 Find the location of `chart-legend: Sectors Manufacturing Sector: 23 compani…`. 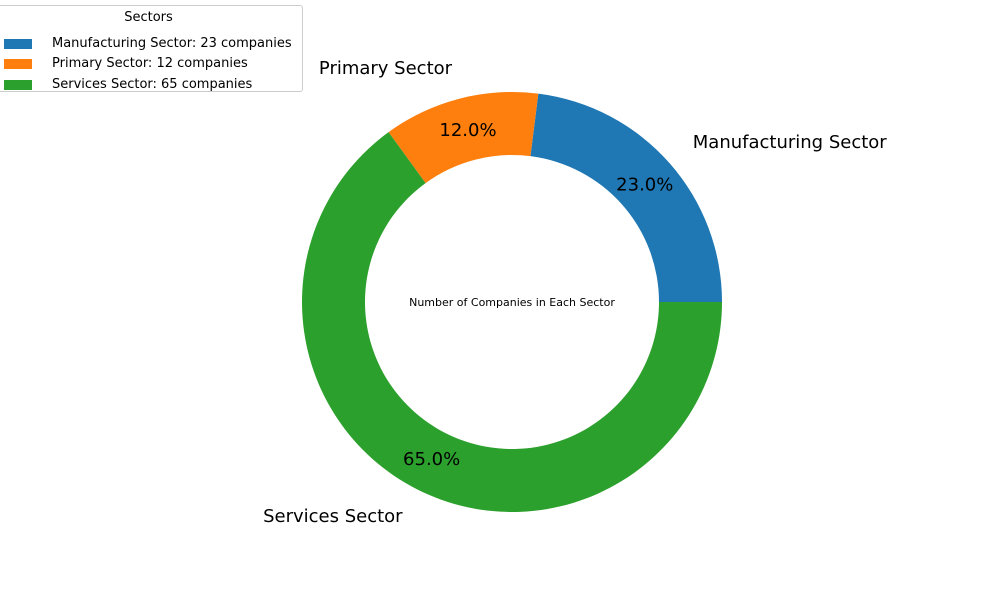

chart-legend: Sectors Manufacturing Sector: 23 compani… is located at coordinates (151, 48).